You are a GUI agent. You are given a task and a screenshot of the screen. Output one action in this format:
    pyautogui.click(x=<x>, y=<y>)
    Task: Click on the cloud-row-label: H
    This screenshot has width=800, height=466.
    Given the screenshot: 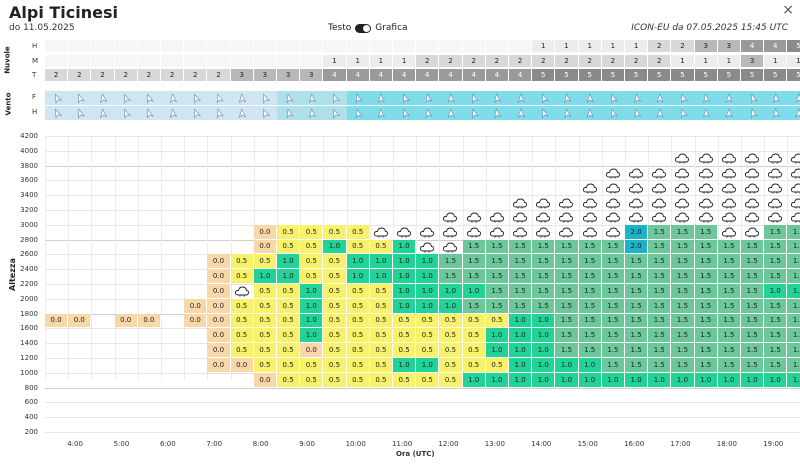 What is the action you would take?
    pyautogui.click(x=35, y=46)
    